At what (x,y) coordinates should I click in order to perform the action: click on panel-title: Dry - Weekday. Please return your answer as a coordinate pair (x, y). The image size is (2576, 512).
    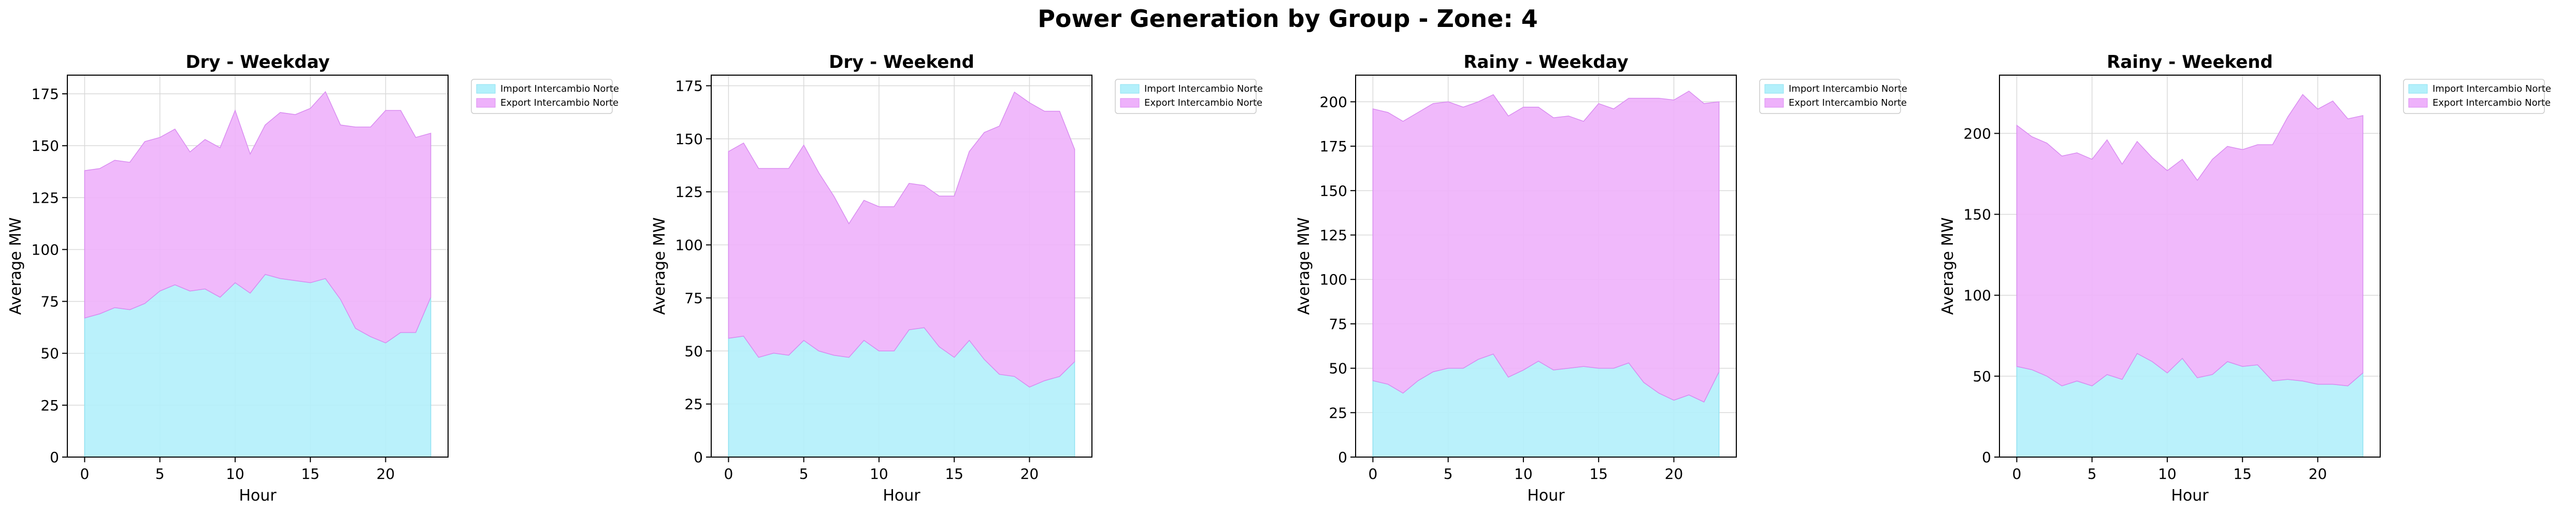
    Looking at the image, I should click on (257, 62).